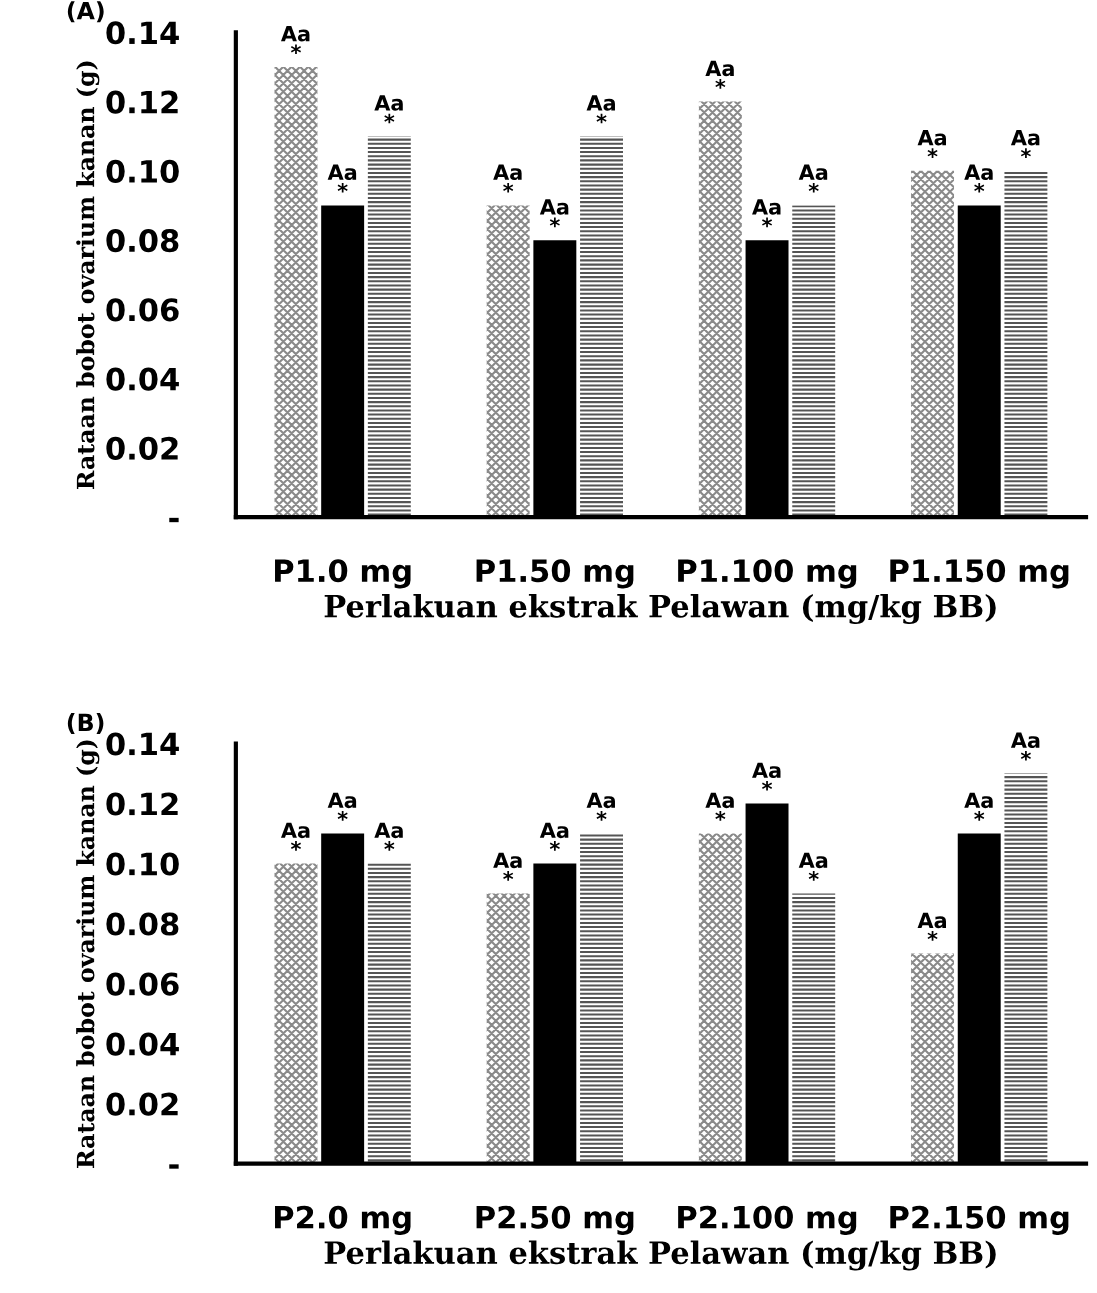  Describe the element at coordinates (85, 12) in the screenshot. I see `chart-title: (A)` at that location.